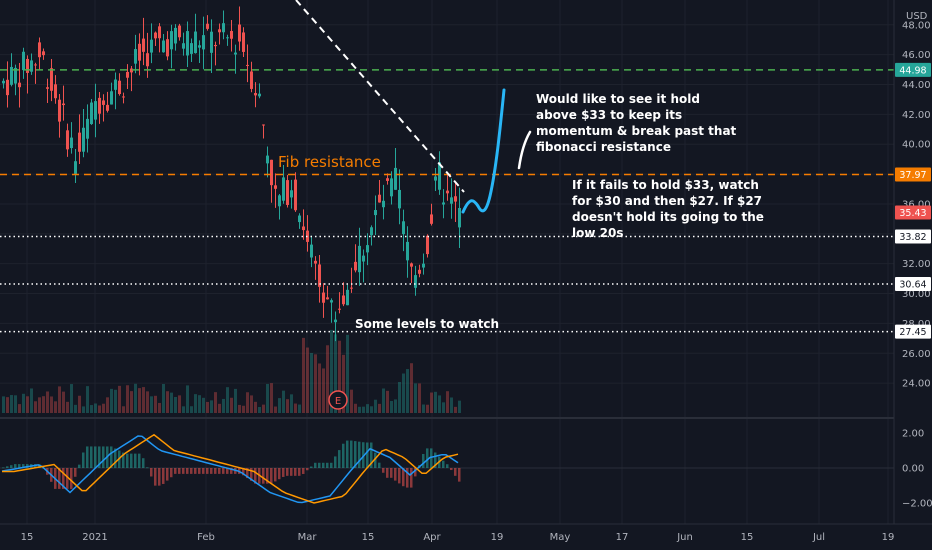 This screenshot has width=932, height=550. What do you see at coordinates (916, 384) in the screenshot?
I see `price-tick: 24.00` at bounding box center [916, 384].